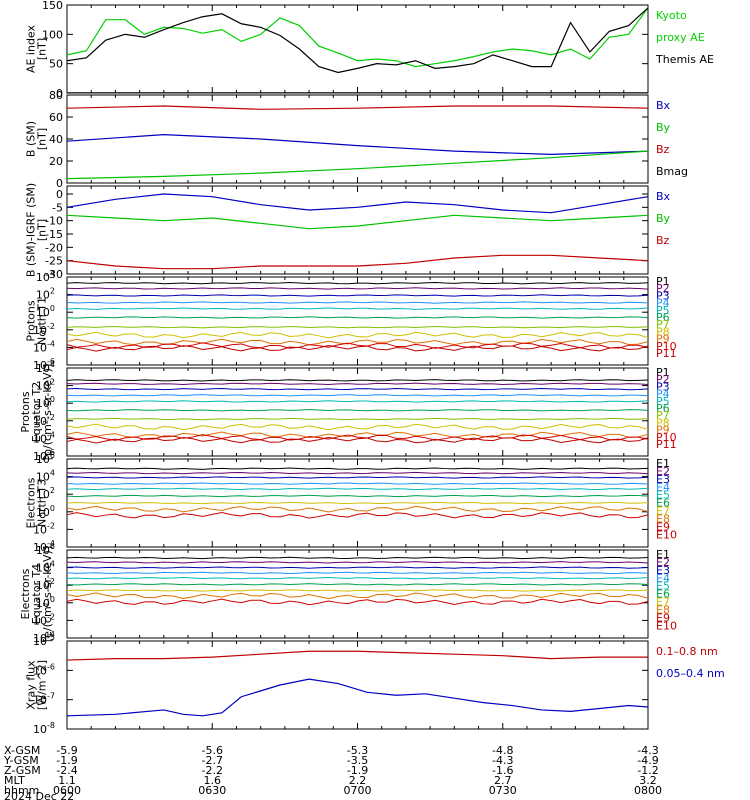 Image resolution: width=750 pixels, height=800 pixels. I want to click on panel-db-ylabel: [nT], so click(42, 230).